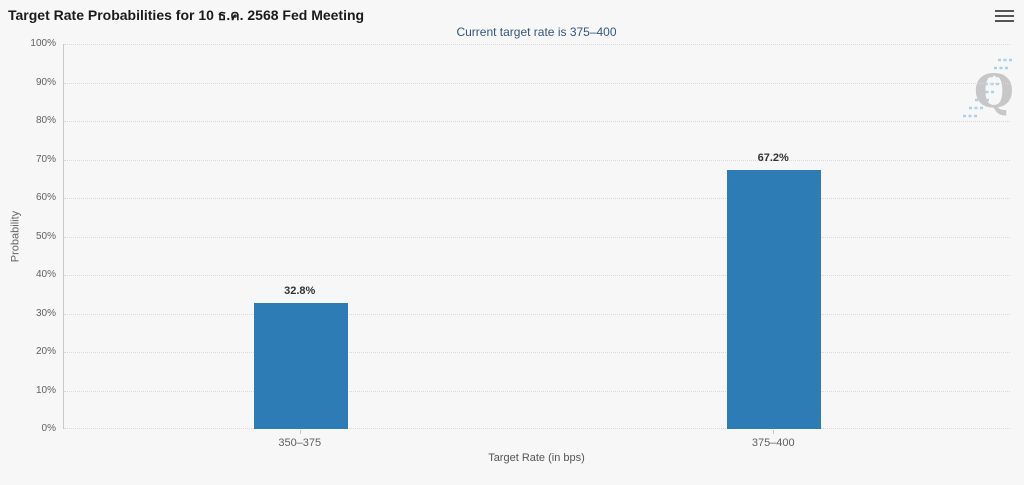  Describe the element at coordinates (45, 351) in the screenshot. I see `y-axis-tick-label: 20%` at that location.